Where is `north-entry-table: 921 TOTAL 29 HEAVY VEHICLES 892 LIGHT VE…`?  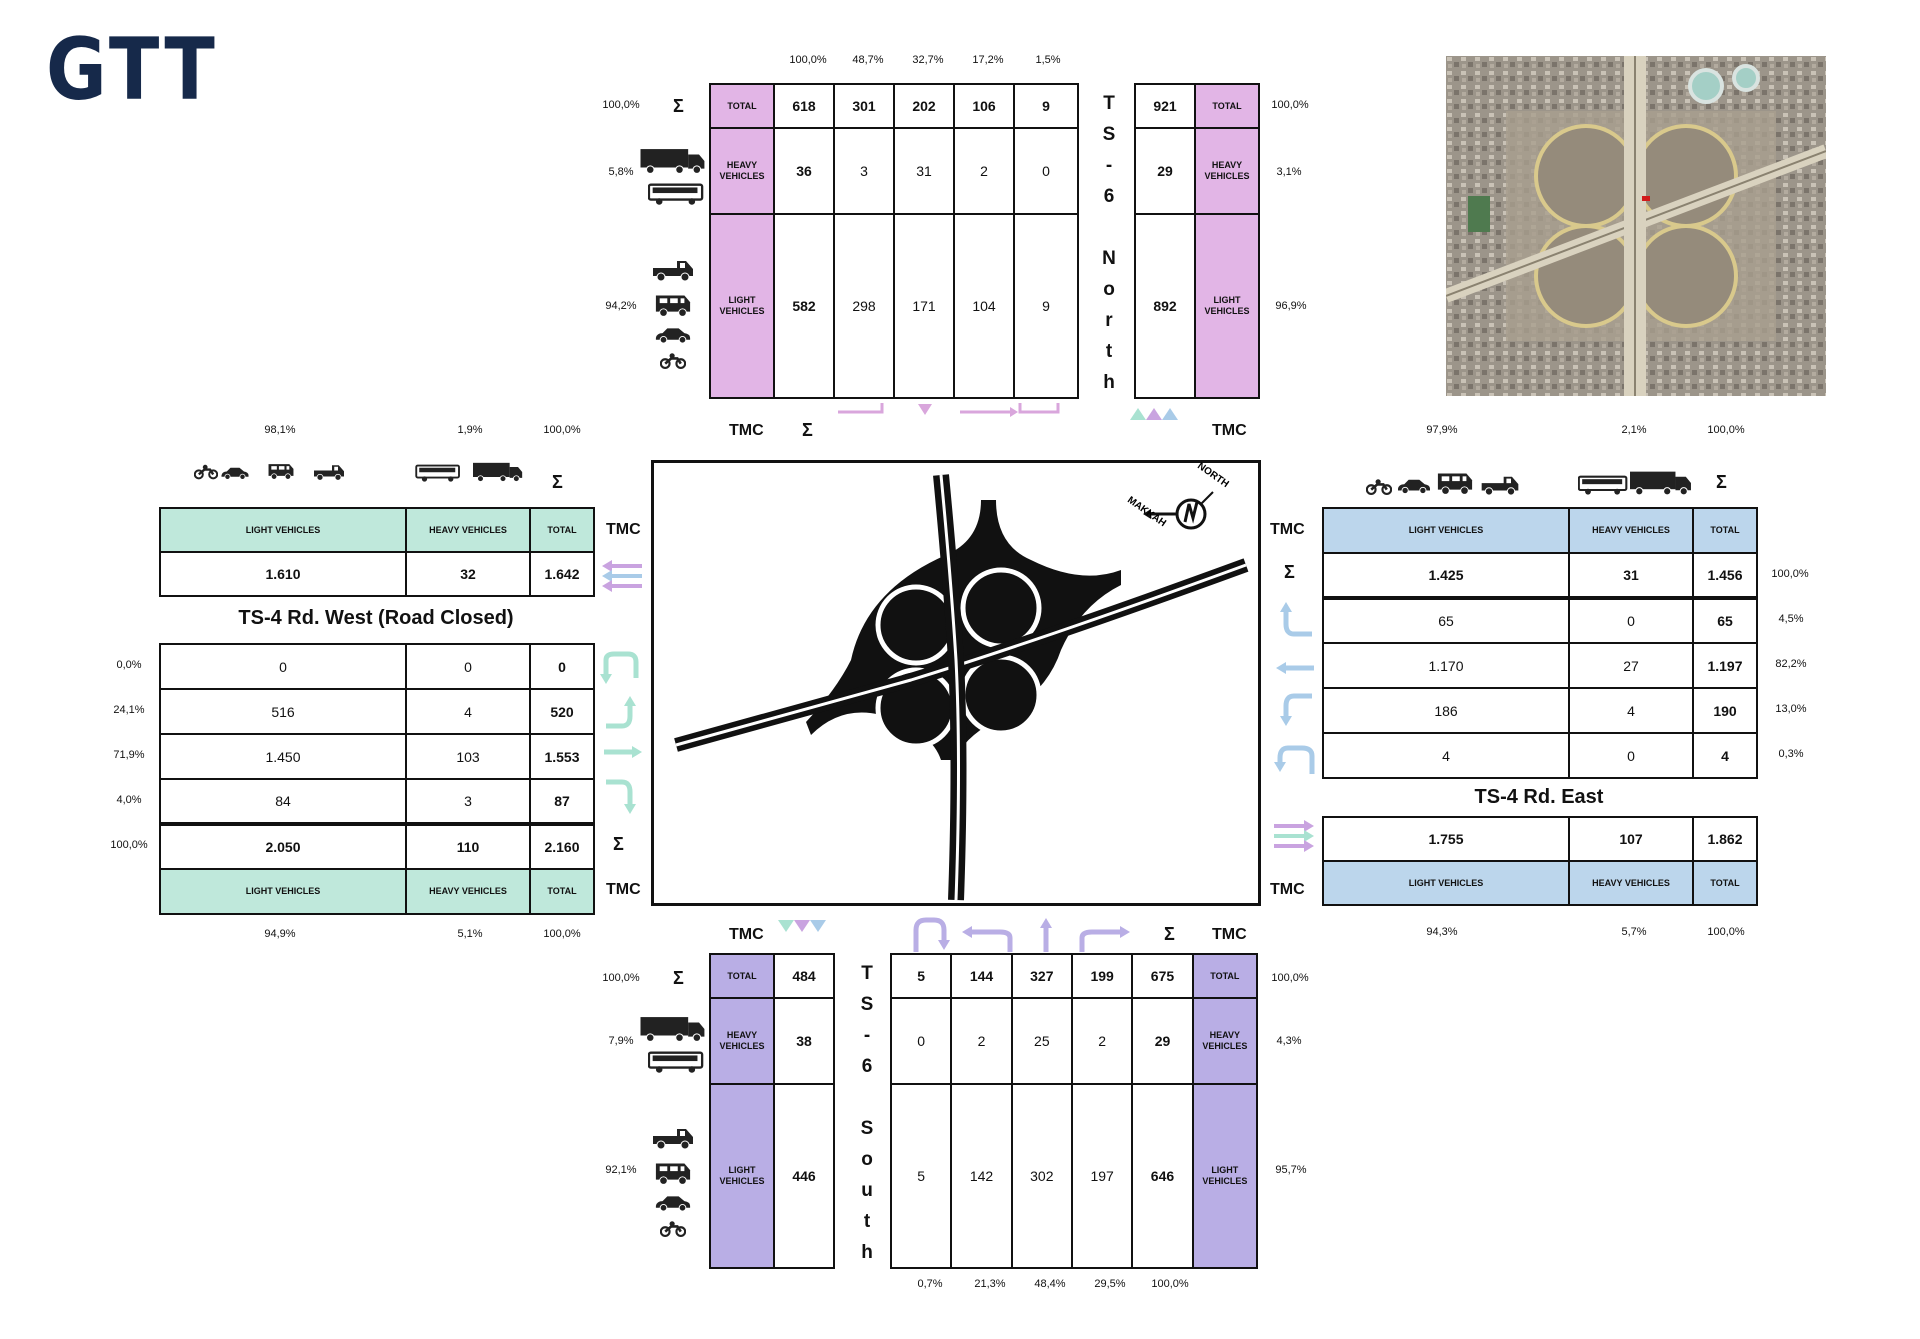 north-entry-table: 921 TOTAL 29 HEAVY VEHICLES 892 LIGHT VE… is located at coordinates (1197, 241).